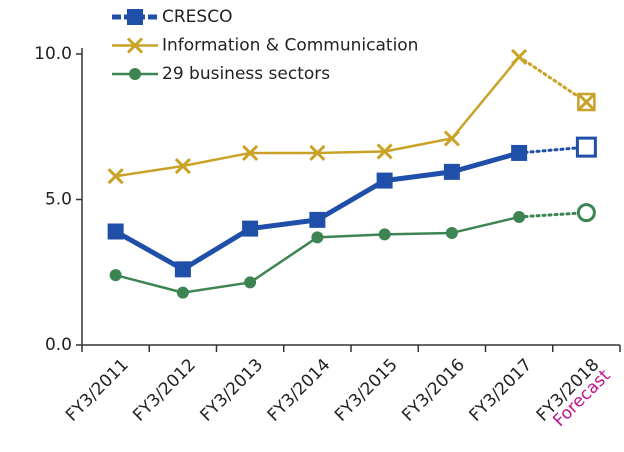  I want to click on x-tick-label: FY3/2014, so click(299, 390).